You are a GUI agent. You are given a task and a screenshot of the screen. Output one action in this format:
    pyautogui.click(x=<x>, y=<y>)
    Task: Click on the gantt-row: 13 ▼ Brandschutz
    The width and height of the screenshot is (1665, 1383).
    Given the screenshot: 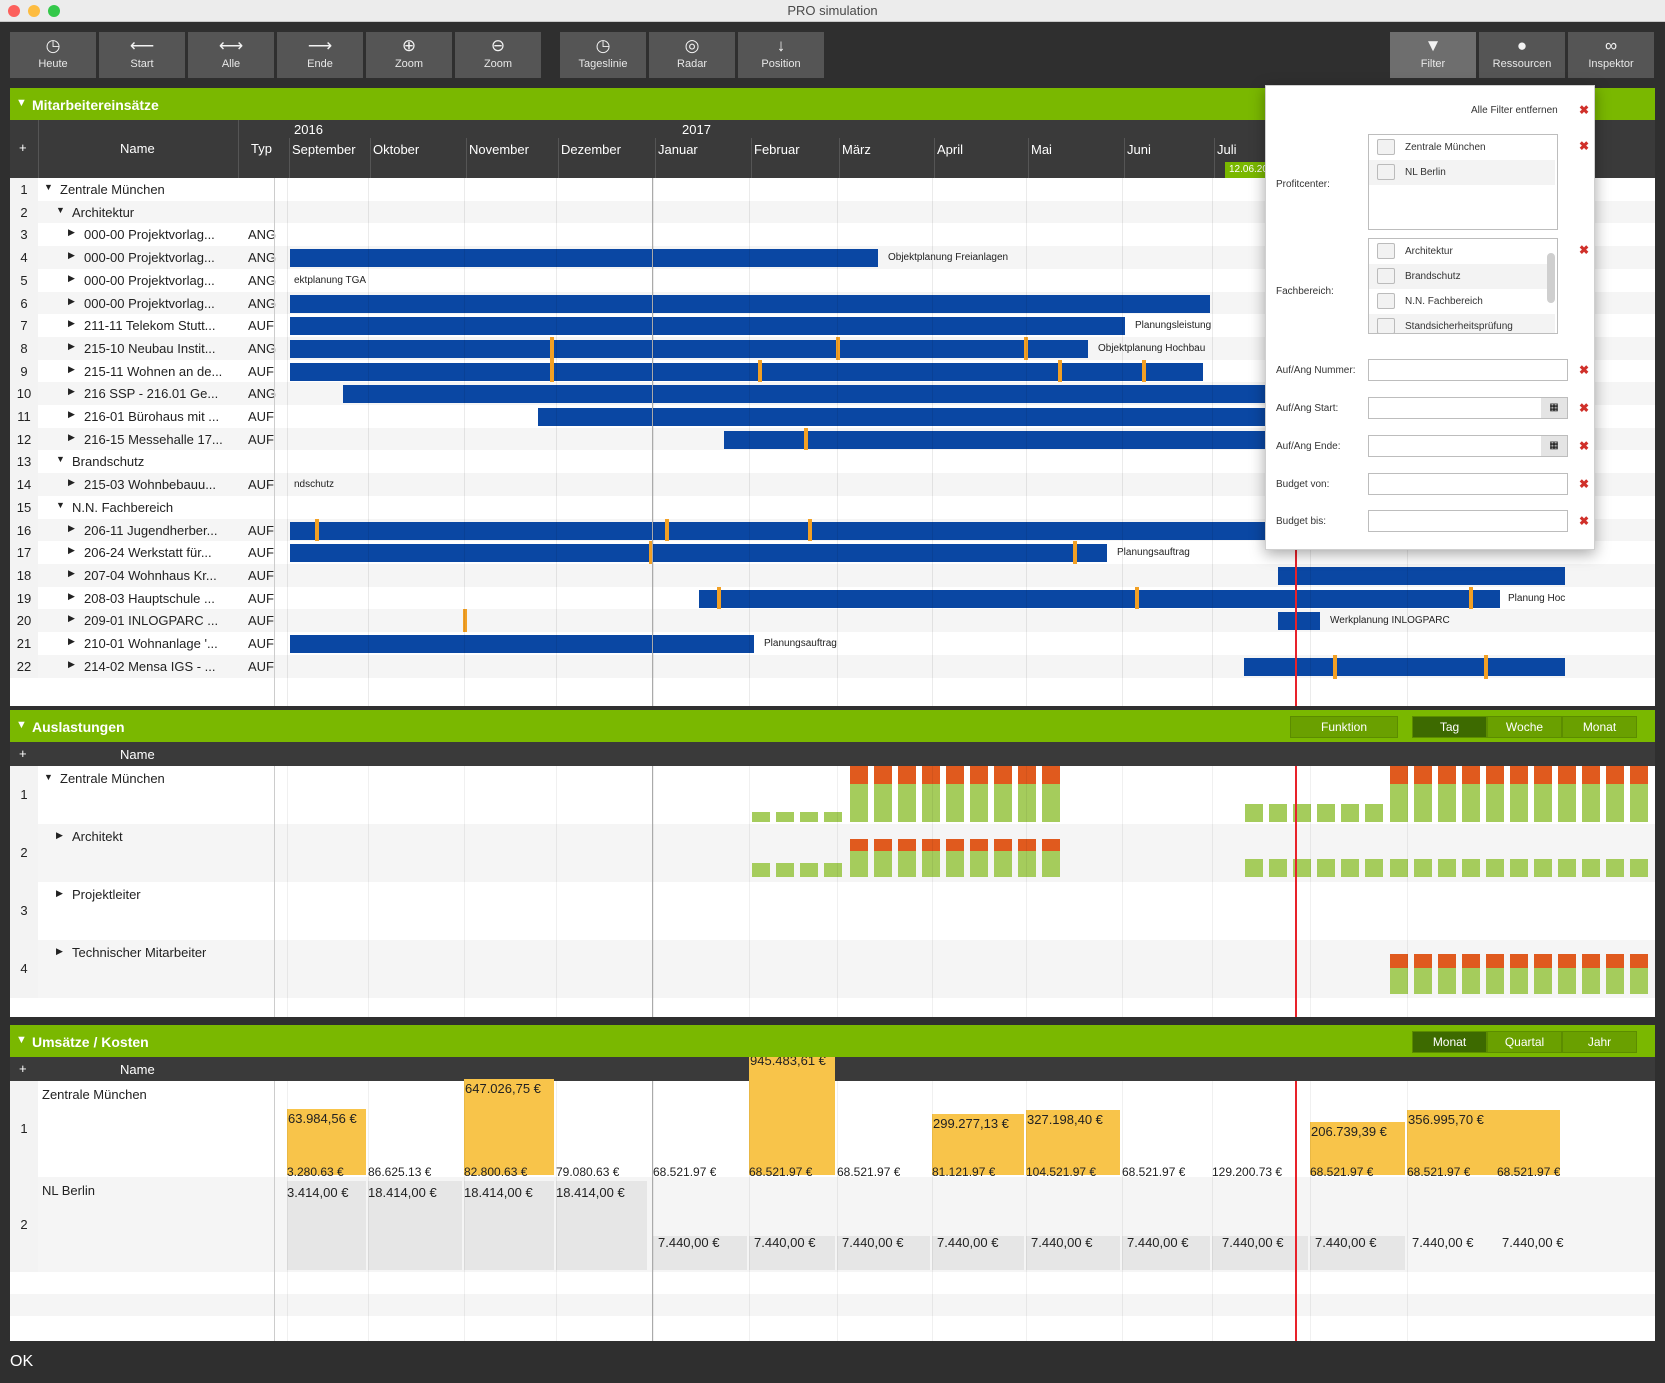 What is the action you would take?
    pyautogui.click(x=832, y=462)
    